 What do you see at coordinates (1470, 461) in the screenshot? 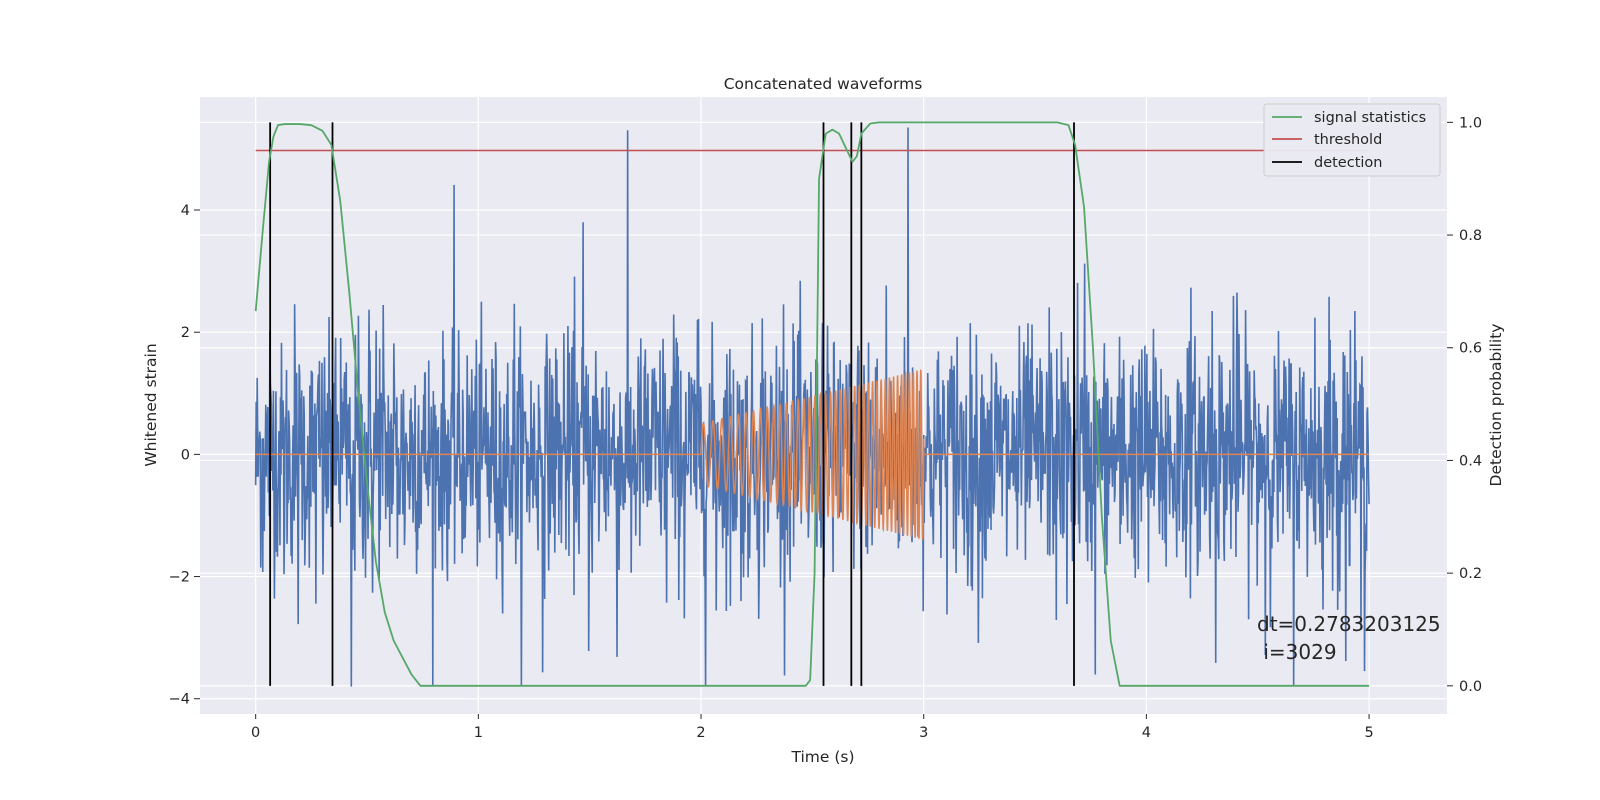
I see `y-right-tick-label: 0.4` at bounding box center [1470, 461].